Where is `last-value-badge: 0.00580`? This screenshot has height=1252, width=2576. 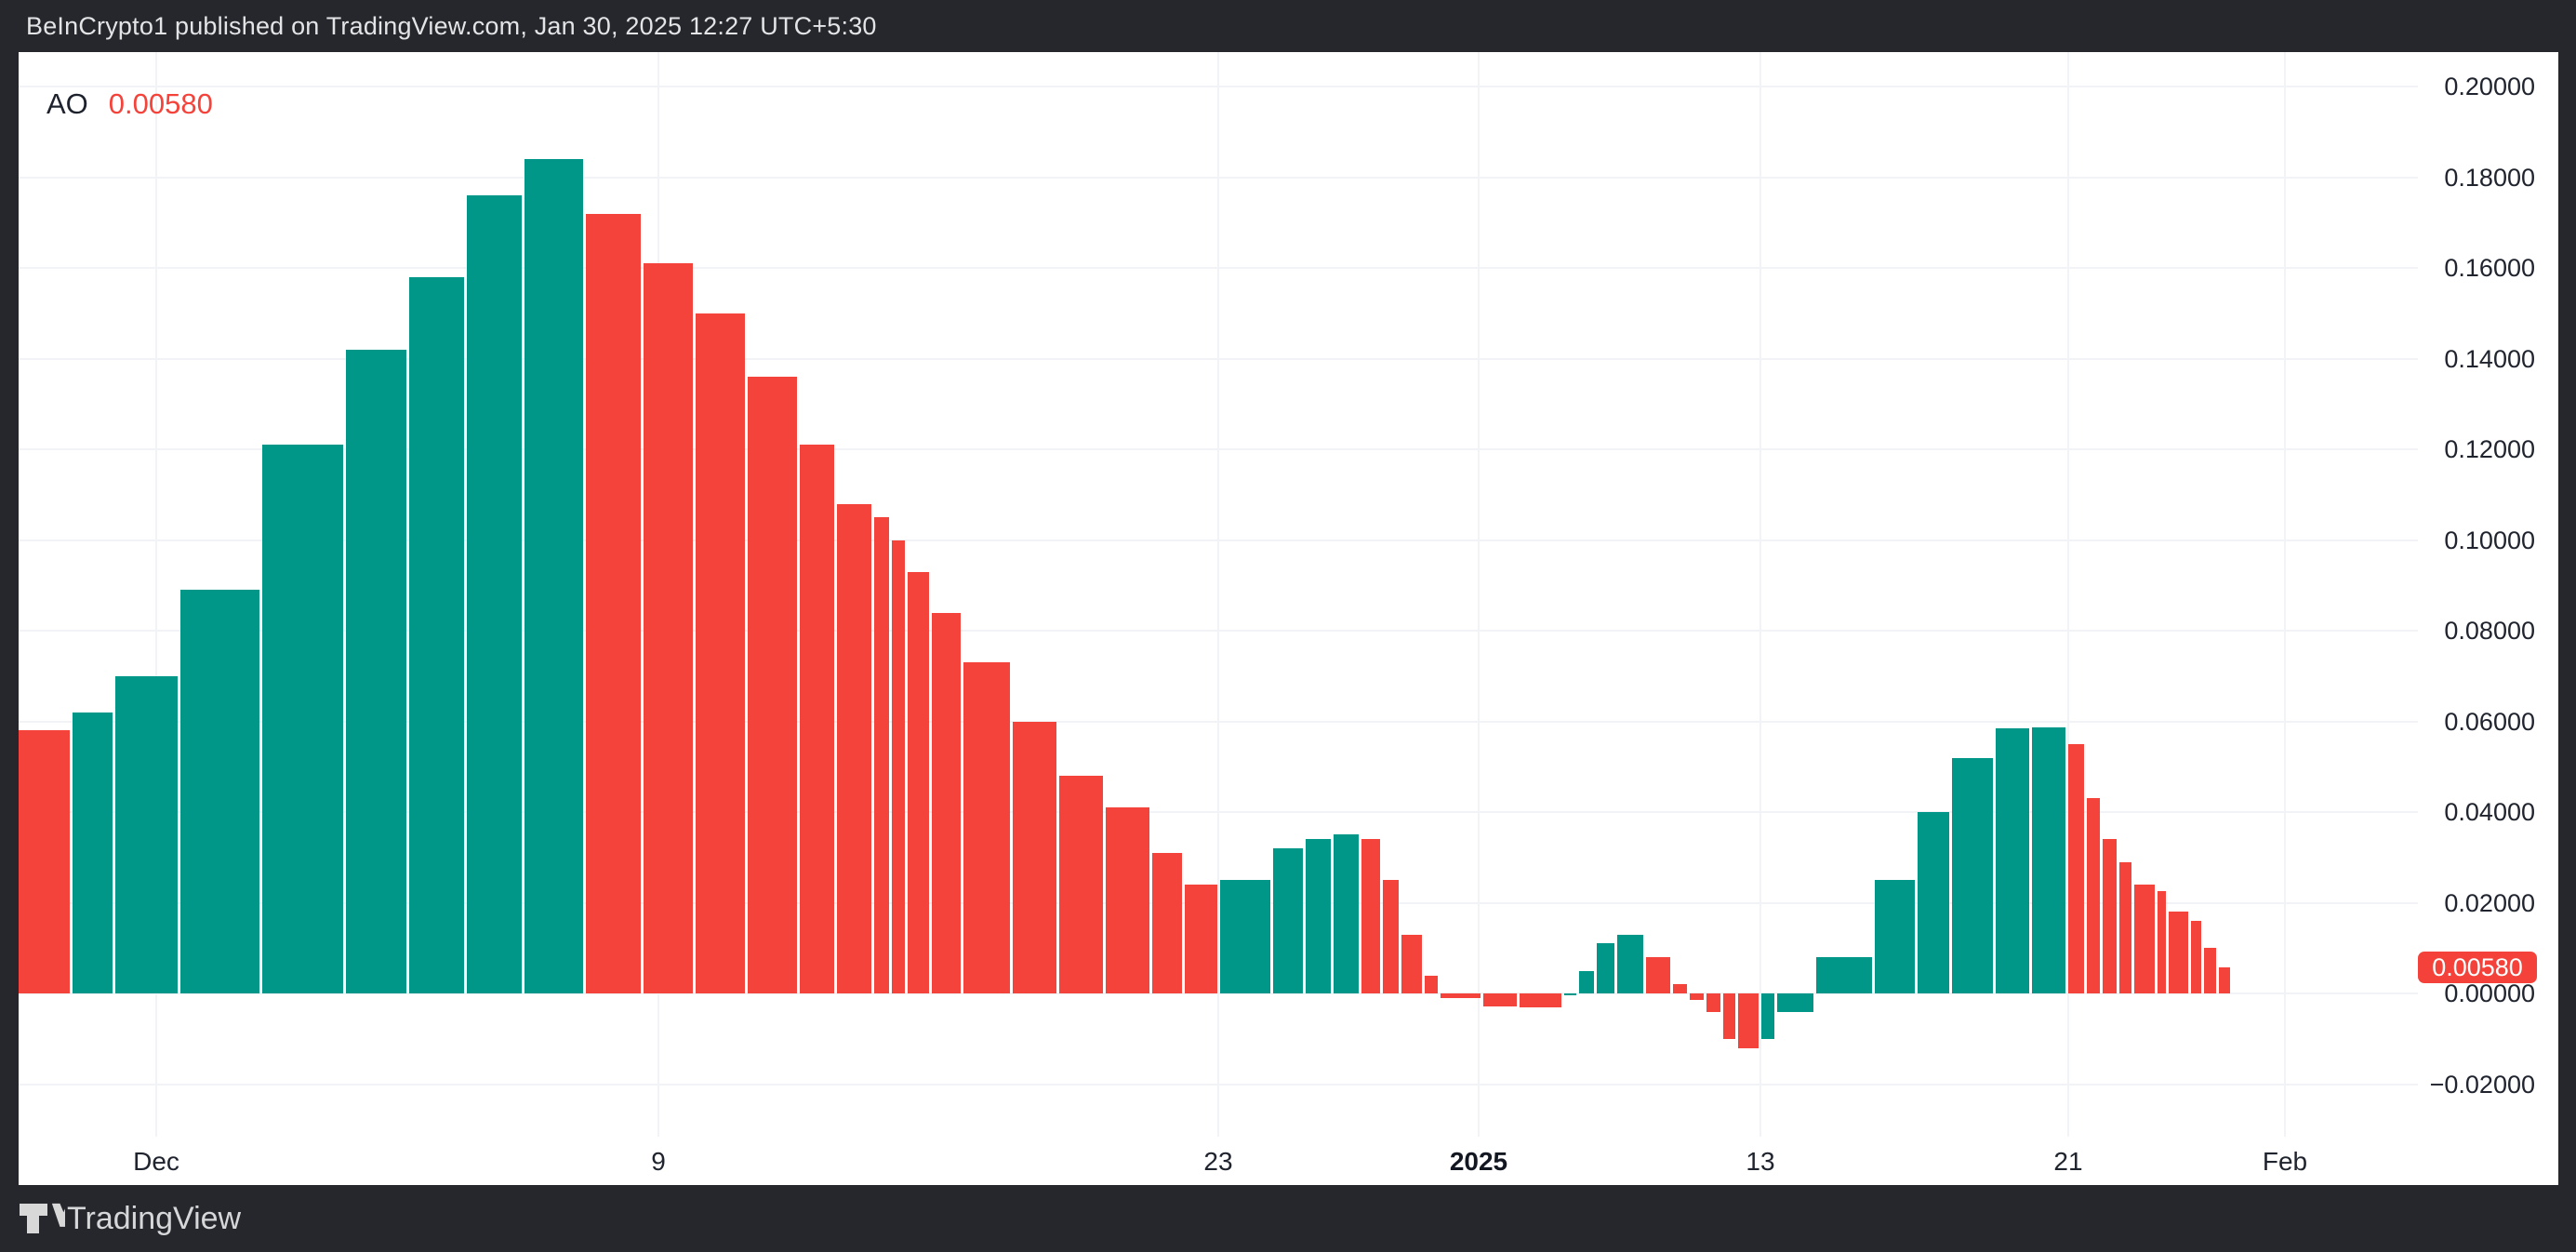 last-value-badge: 0.00580 is located at coordinates (2477, 967).